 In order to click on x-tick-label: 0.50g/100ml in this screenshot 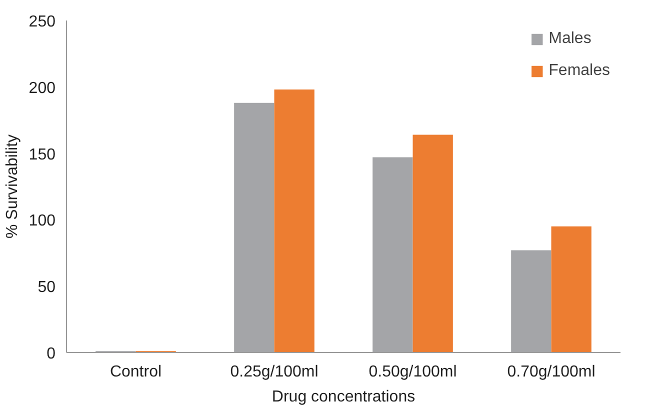, I will do `click(412, 372)`.